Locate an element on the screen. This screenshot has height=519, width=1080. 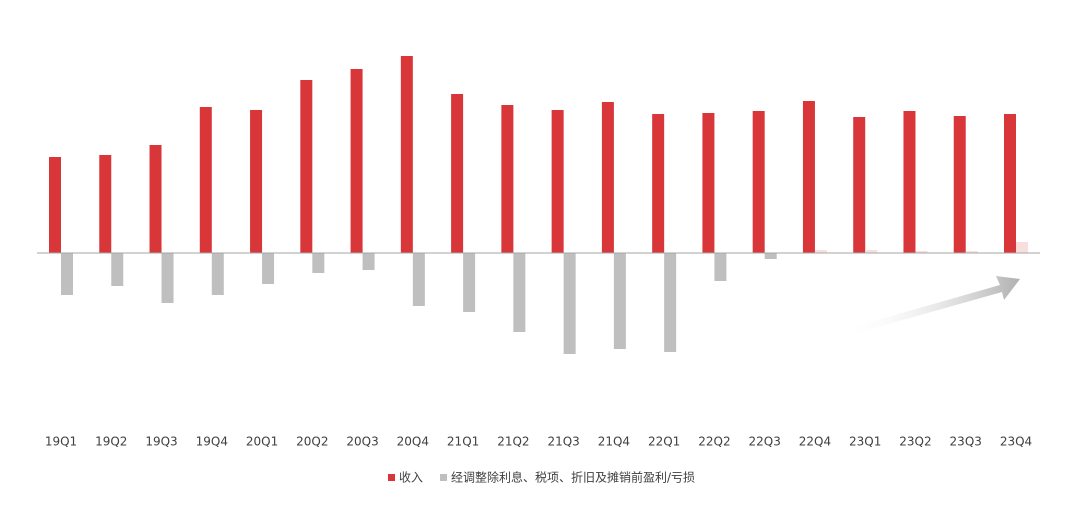
x-tick-label: 19Q4 is located at coordinates (212, 442).